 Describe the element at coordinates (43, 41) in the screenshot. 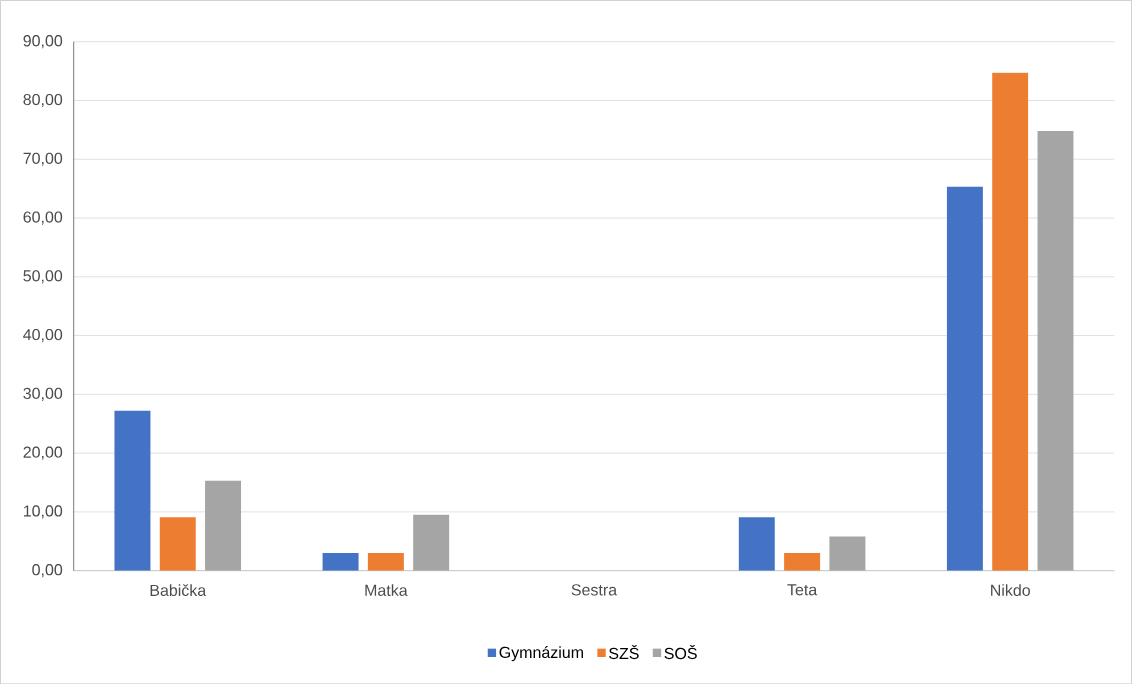

I see `y-tick-label: 90,00` at that location.